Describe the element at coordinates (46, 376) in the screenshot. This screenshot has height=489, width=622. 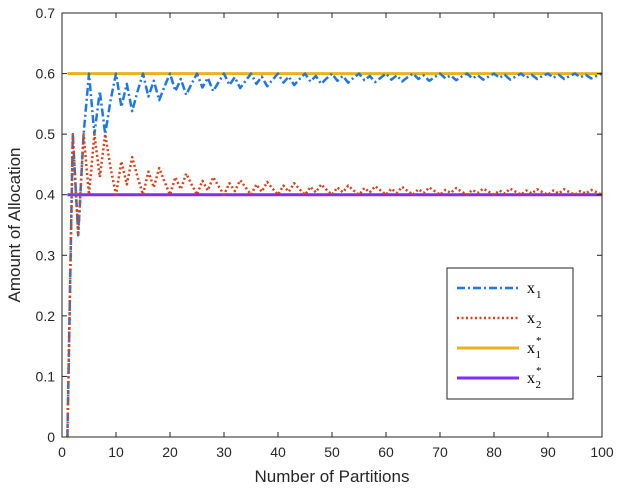
I see `y-tick-label: 0.1` at that location.